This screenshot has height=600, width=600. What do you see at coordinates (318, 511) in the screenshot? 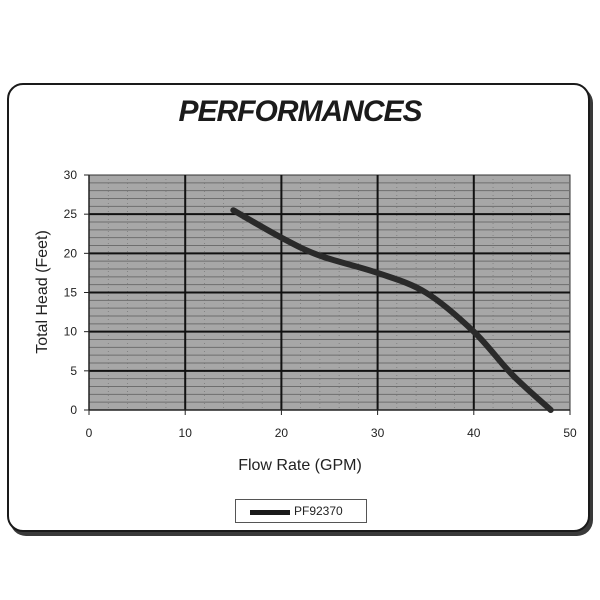
I see `legend-label: PF92370` at bounding box center [318, 511].